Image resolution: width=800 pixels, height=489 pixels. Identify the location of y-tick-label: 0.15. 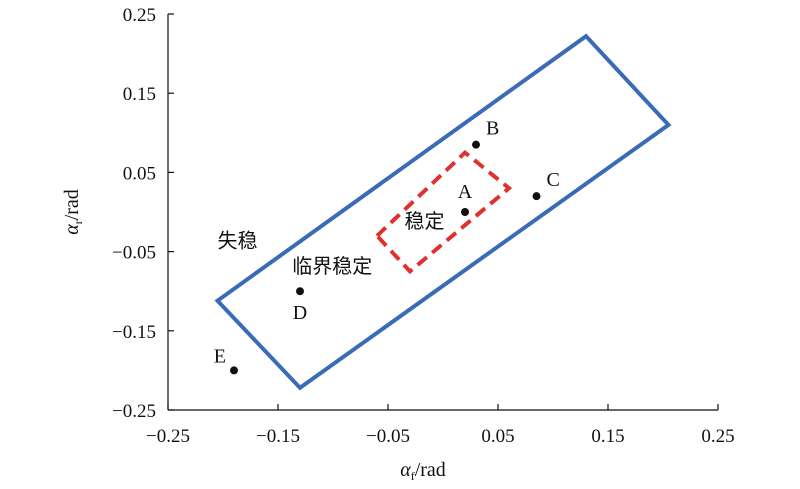
(139, 94).